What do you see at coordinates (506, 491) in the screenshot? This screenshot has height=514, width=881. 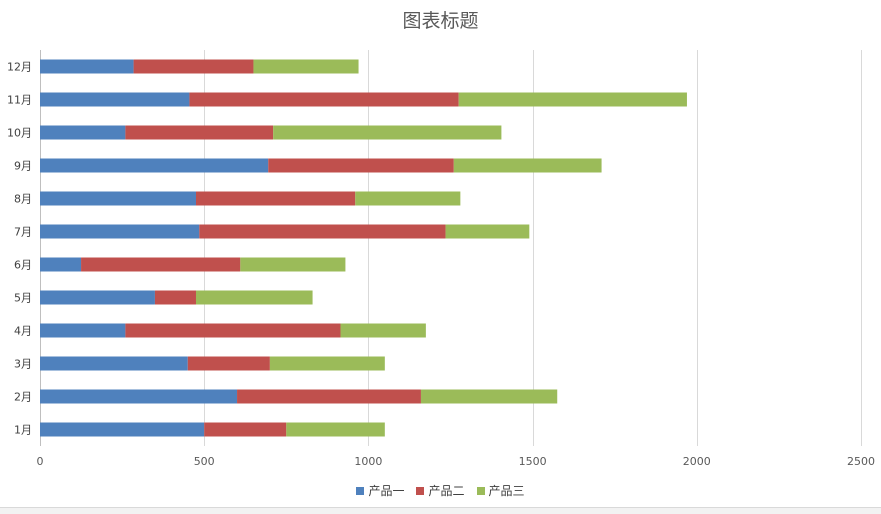 I see `legend-label: 产品三` at bounding box center [506, 491].